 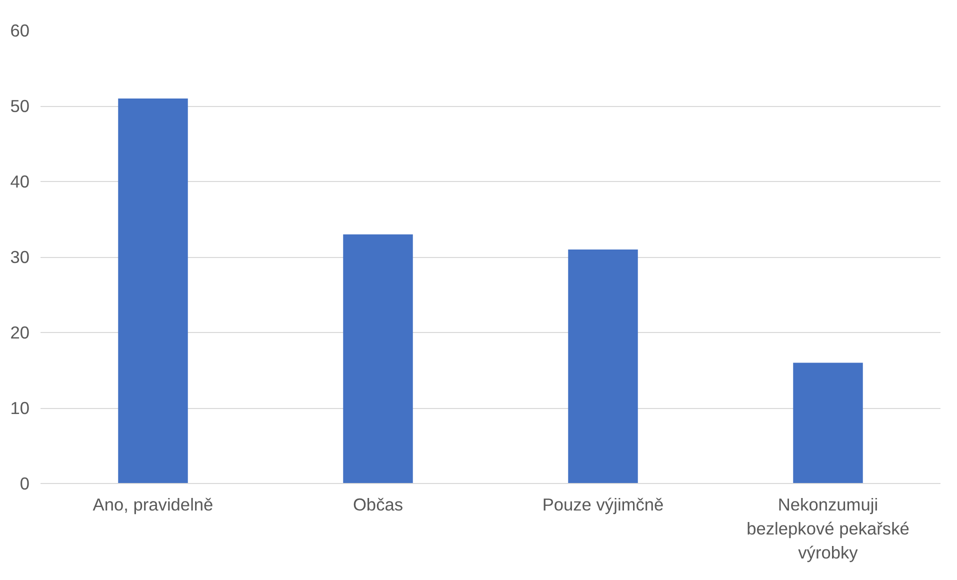 I want to click on y-tick-label: 40, so click(x=20, y=182).